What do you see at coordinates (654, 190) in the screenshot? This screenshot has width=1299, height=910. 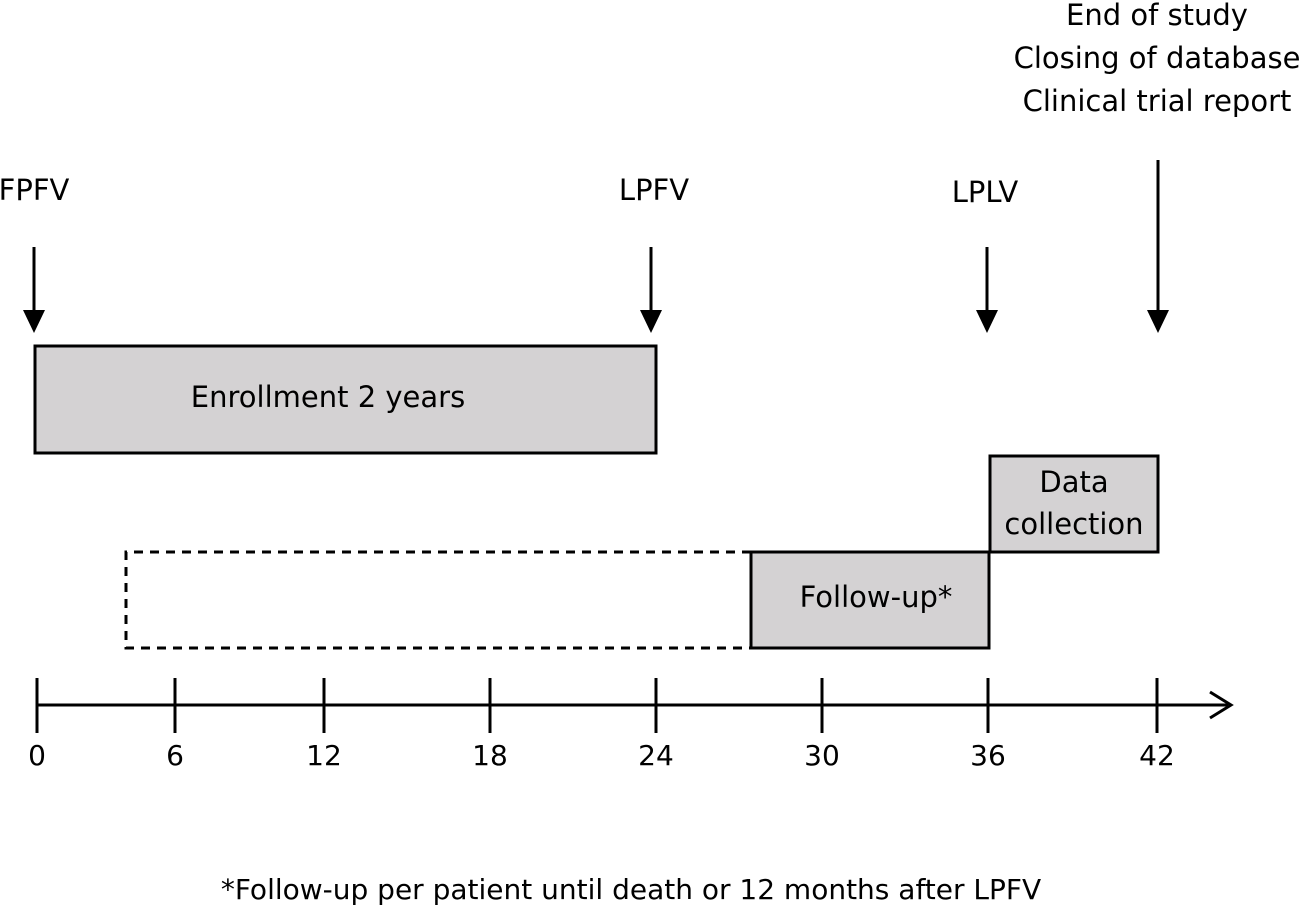 I see `lpfv-label: LPFV` at bounding box center [654, 190].